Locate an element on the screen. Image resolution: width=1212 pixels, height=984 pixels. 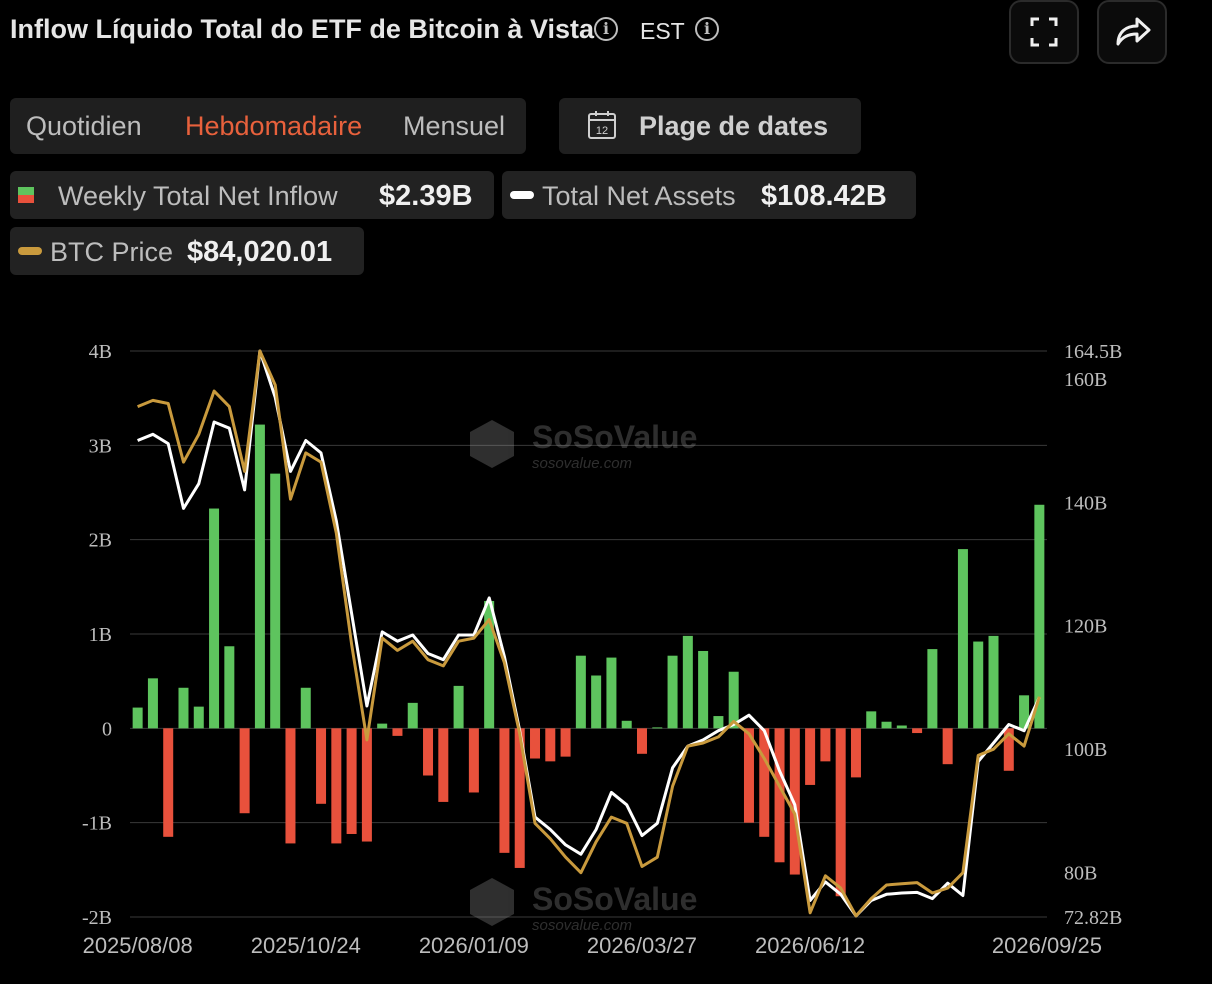
x-axis-tick-label: 2026/06/12 is located at coordinates (810, 945).